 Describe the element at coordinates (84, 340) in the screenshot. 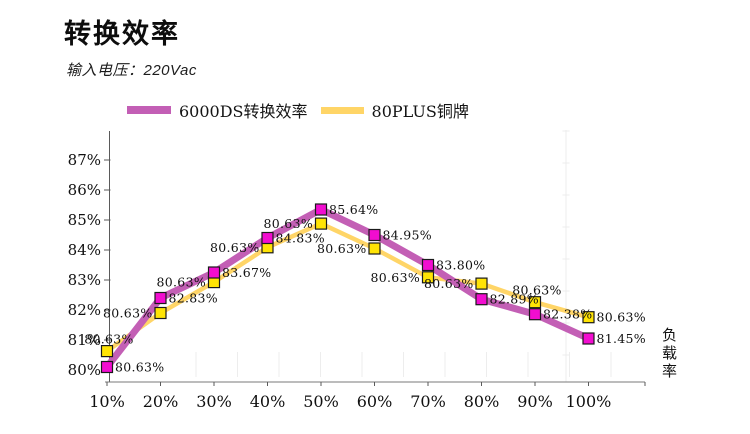

I see `y-tick-label: 81%` at that location.